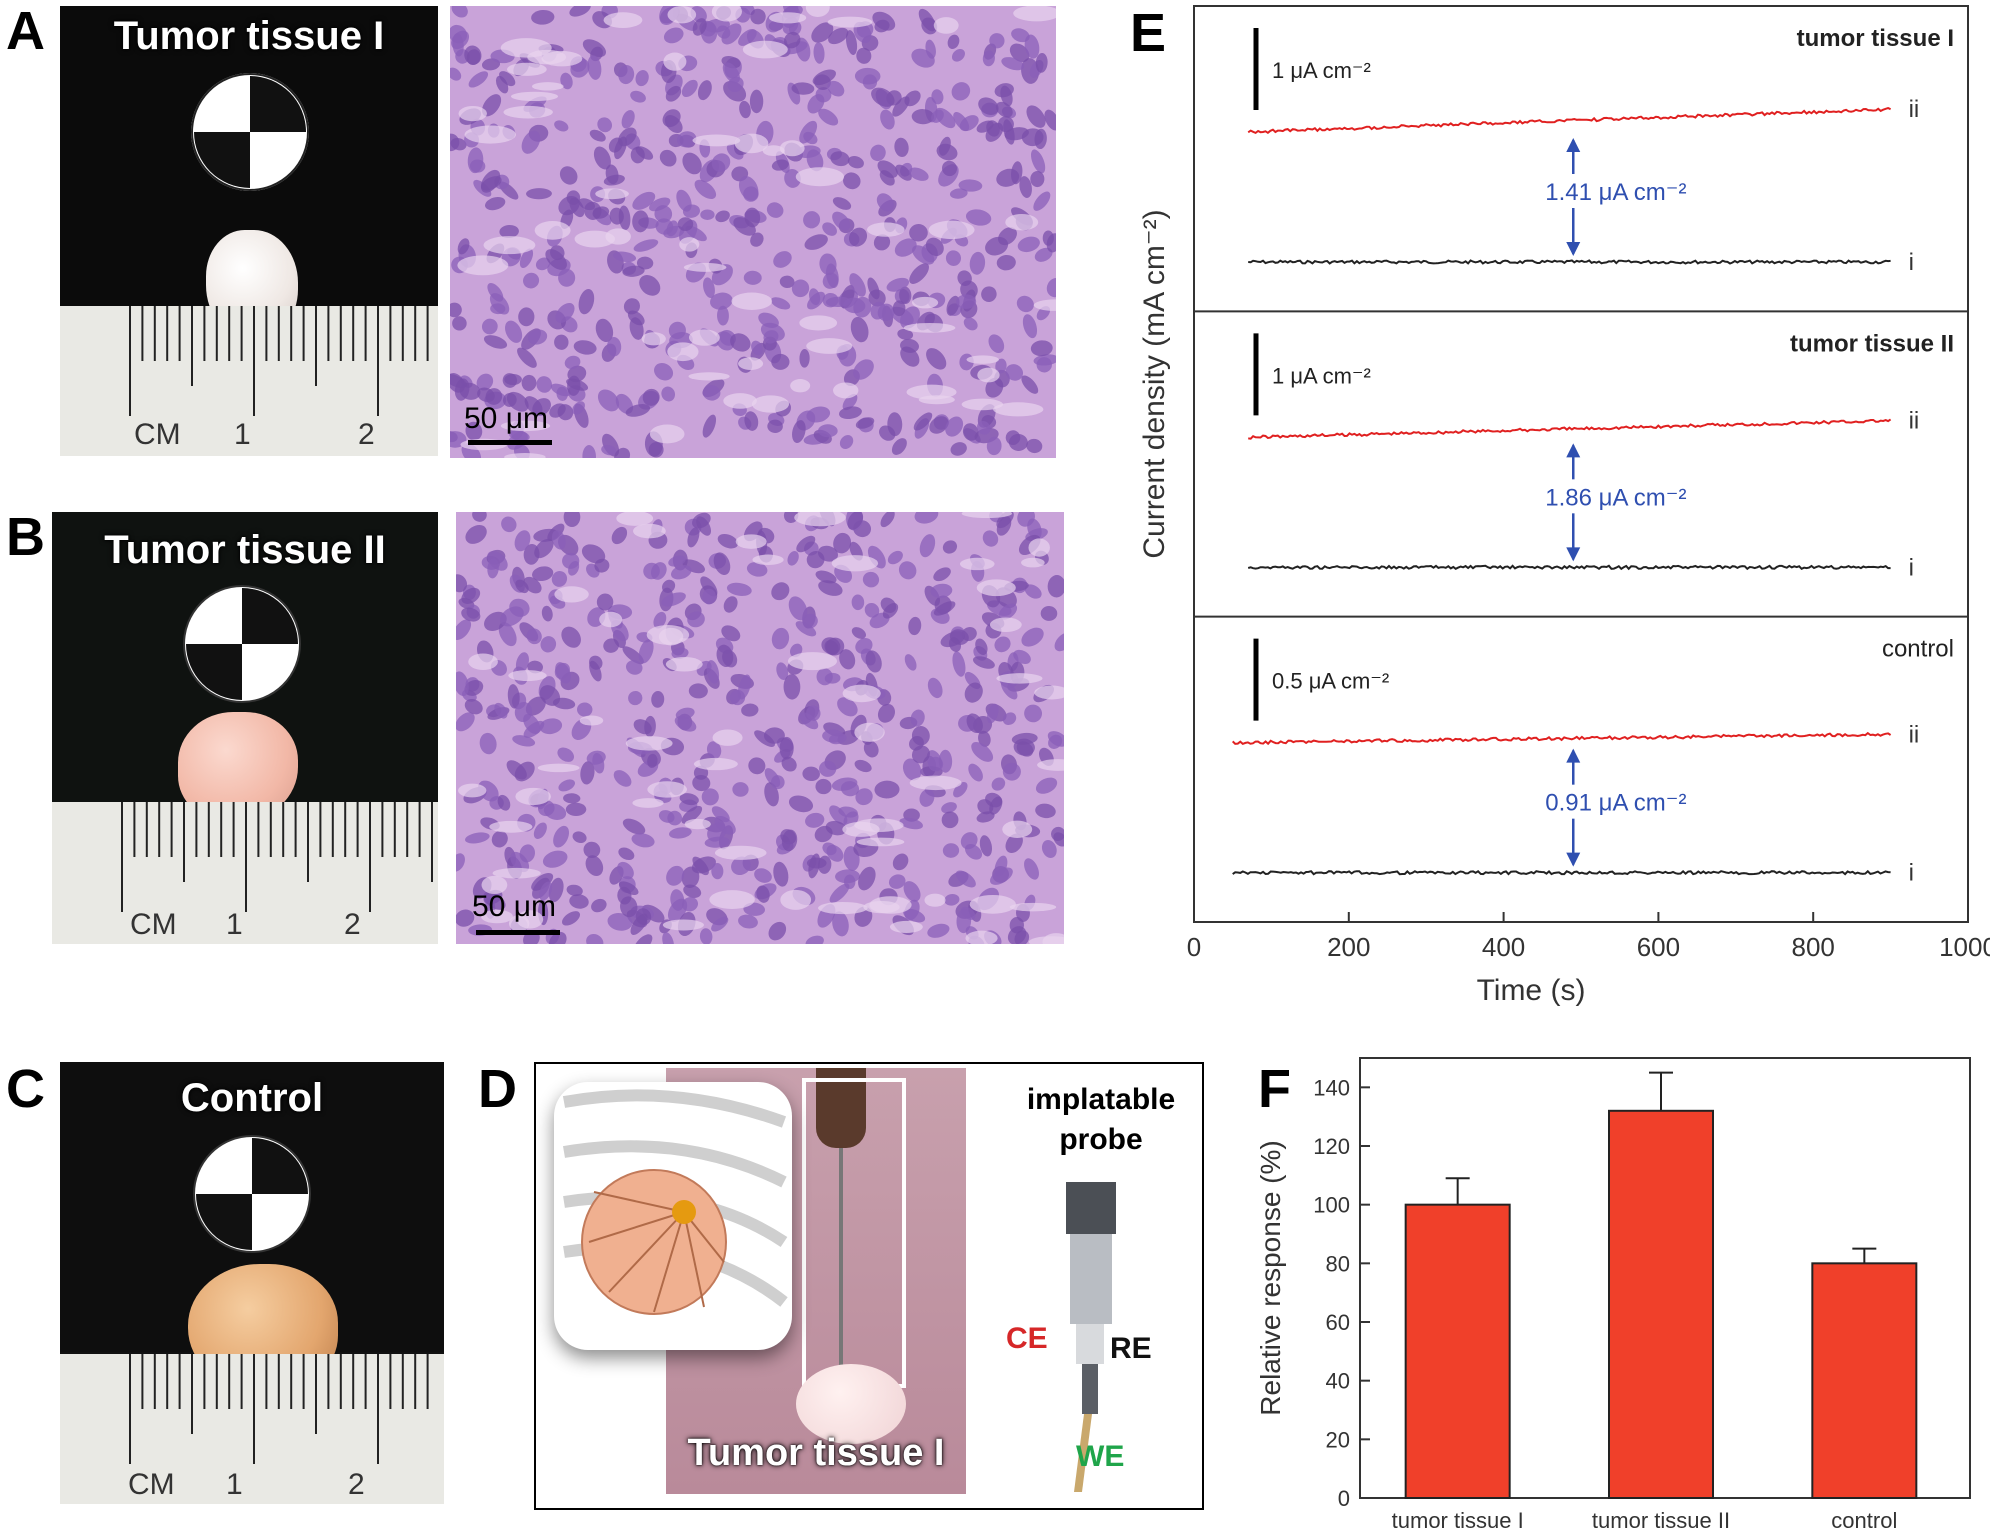  What do you see at coordinates (1615, 497) in the screenshot?
I see `difference-label: 1.86 μA cm⁻²` at bounding box center [1615, 497].